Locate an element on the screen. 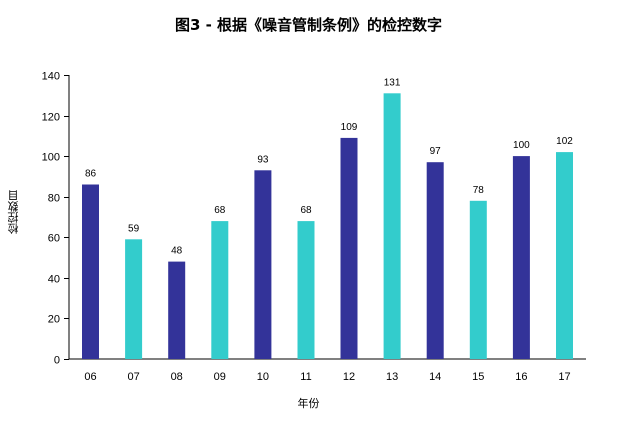 Image resolution: width=617 pixels, height=435 pixels. data-label: 97 is located at coordinates (436, 151).